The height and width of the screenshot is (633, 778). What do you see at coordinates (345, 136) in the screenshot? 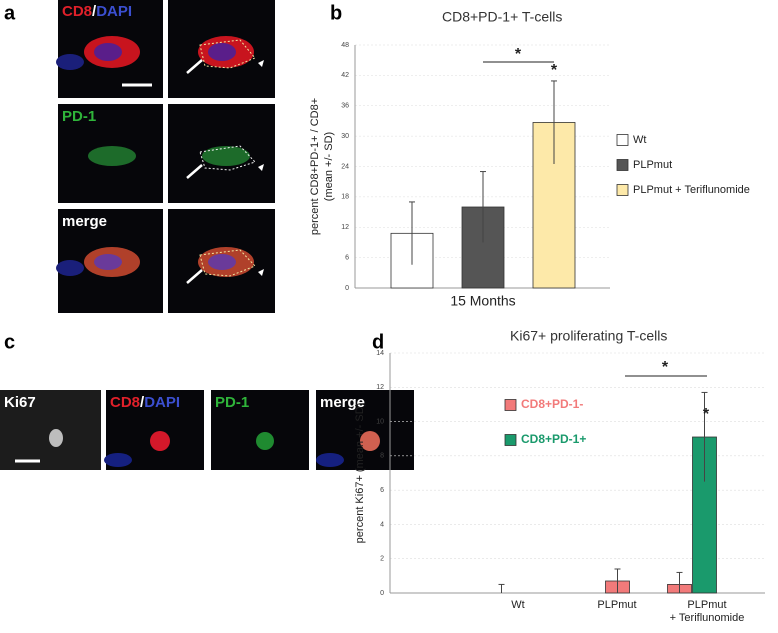
I see `y-tick-label: 30` at bounding box center [345, 136].